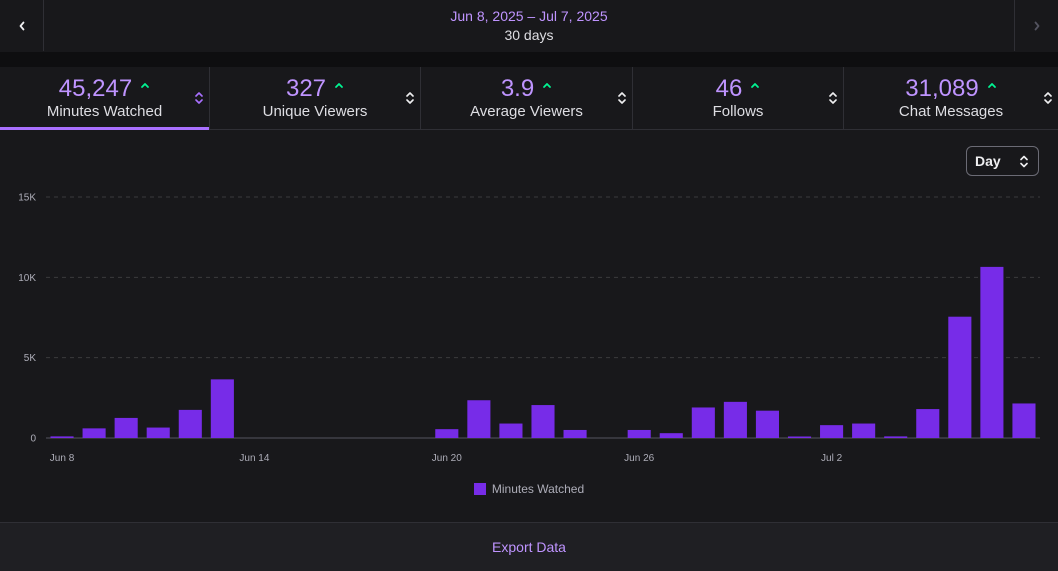 The image size is (1058, 571). I want to click on metric-value-row: 46, so click(738, 88).